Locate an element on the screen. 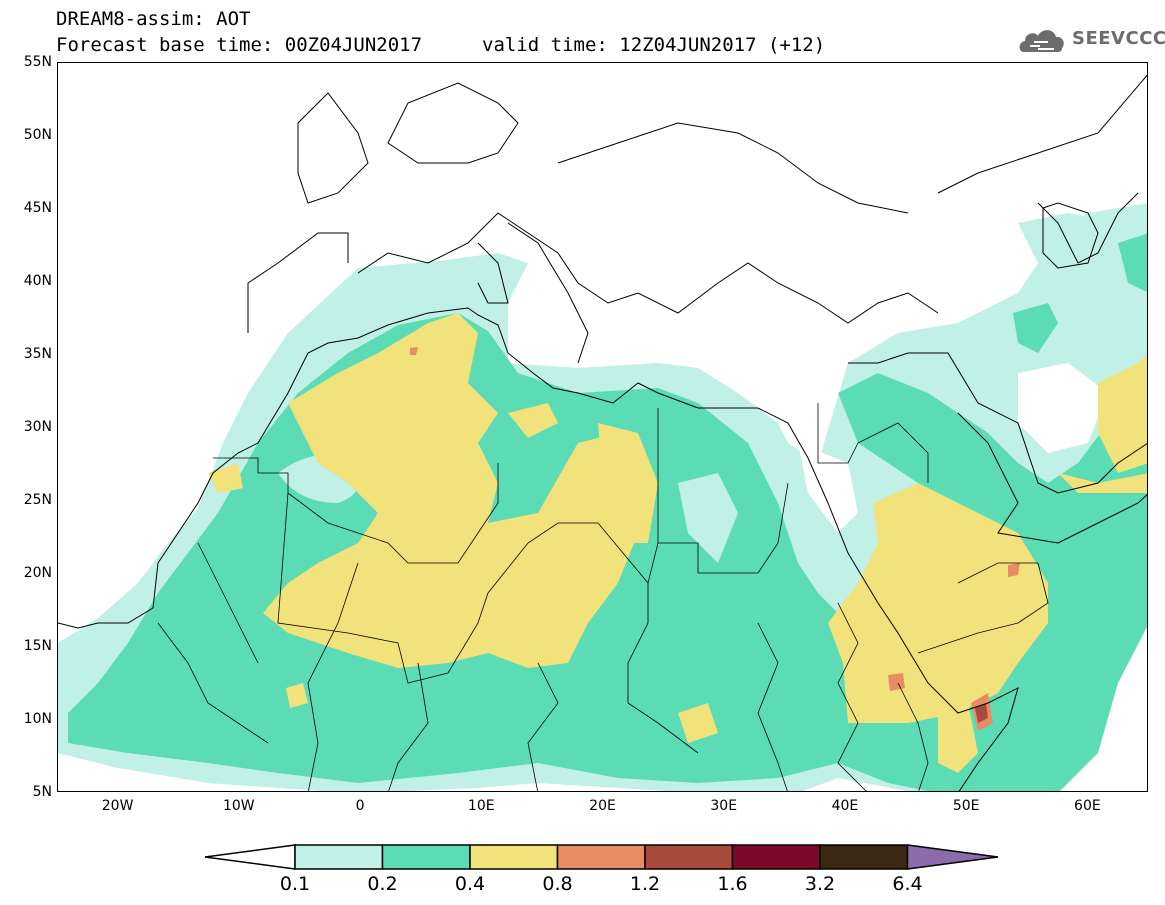 Image resolution: width=1165 pixels, height=905 pixels. lat-label: 5N is located at coordinates (42, 792).